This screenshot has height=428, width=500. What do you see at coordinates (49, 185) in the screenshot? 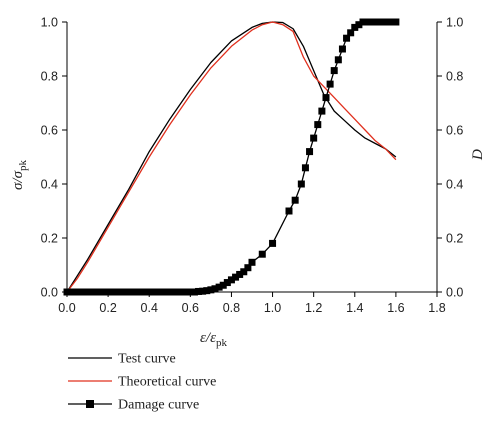
I see `y-tick-label: 0.4` at bounding box center [49, 185].